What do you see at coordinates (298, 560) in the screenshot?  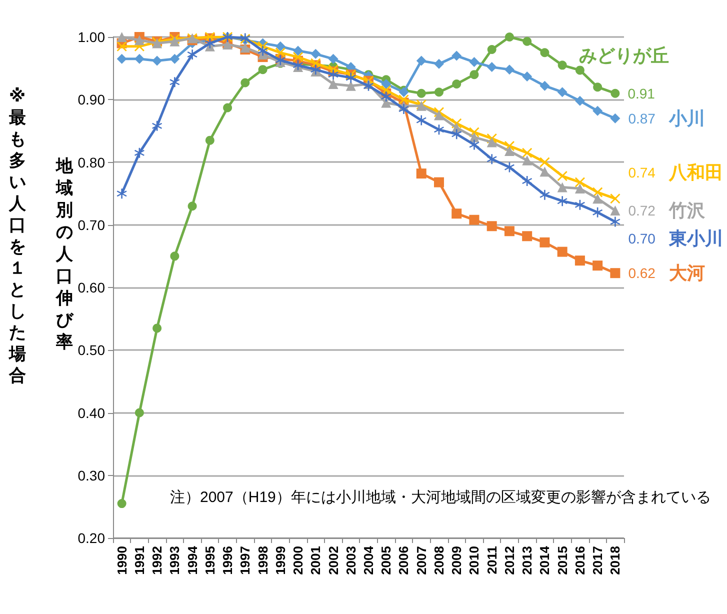 I see `x-tick-label: 2000` at bounding box center [298, 560].